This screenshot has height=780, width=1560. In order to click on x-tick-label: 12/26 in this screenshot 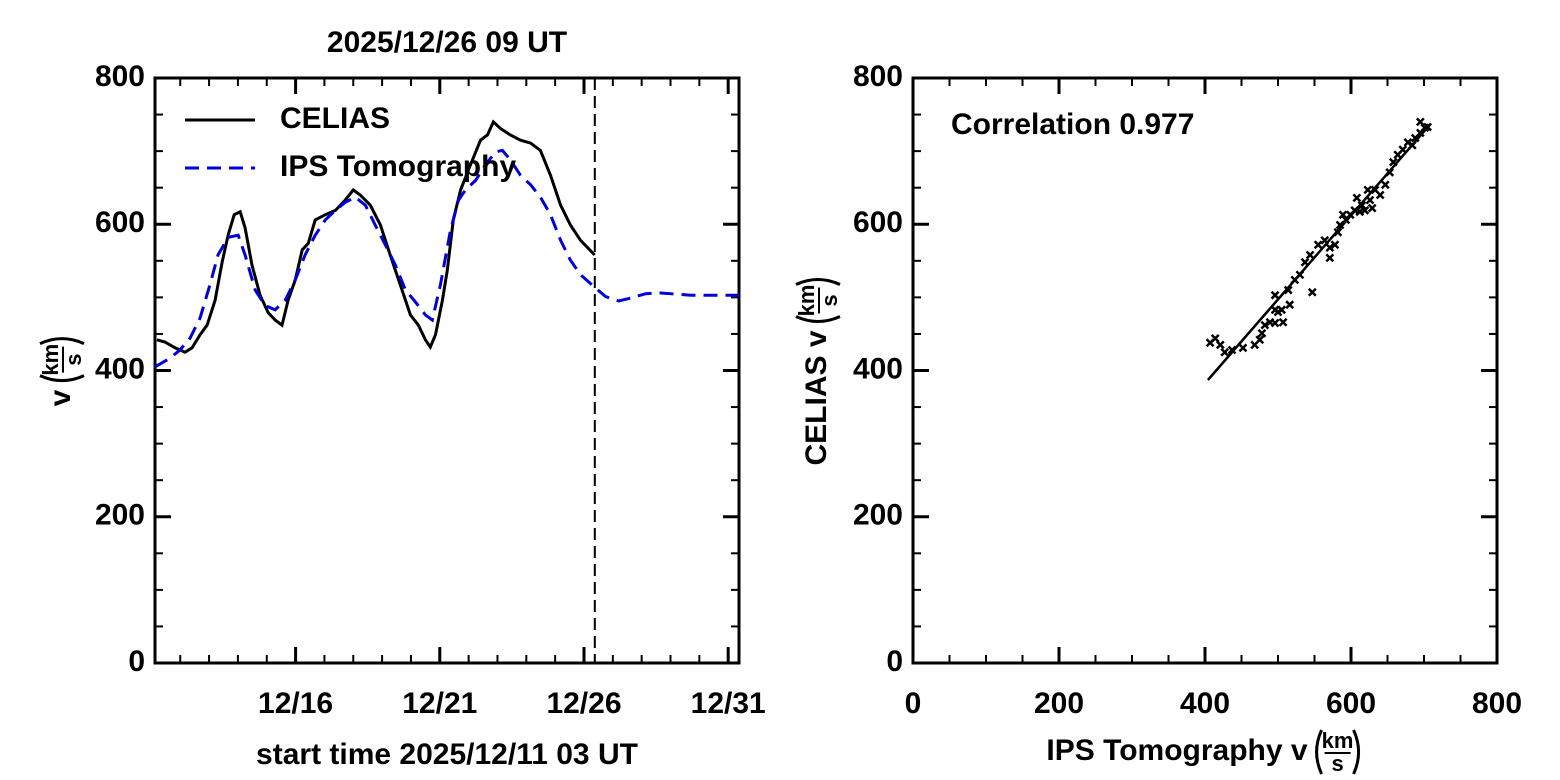, I will do `click(583, 703)`.